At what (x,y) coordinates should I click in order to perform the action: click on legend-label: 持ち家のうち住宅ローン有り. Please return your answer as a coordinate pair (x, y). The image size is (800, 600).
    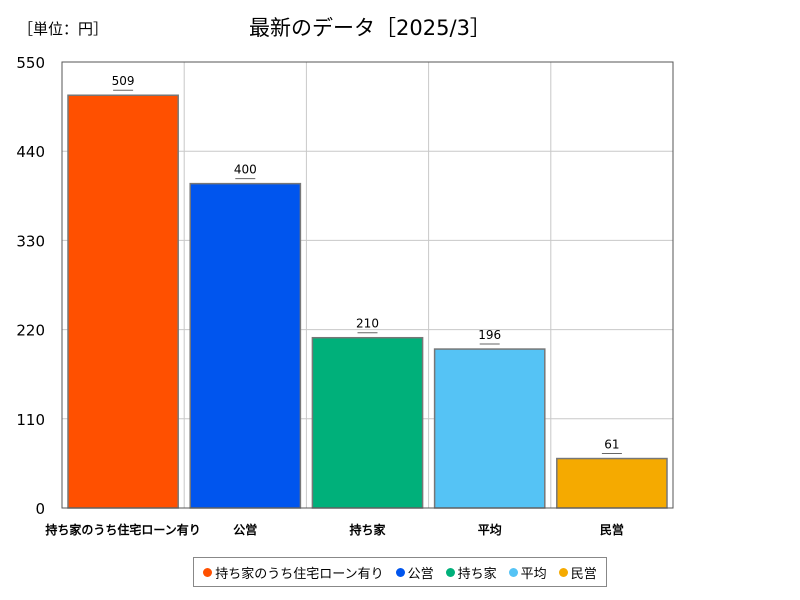
    Looking at the image, I should click on (299, 574).